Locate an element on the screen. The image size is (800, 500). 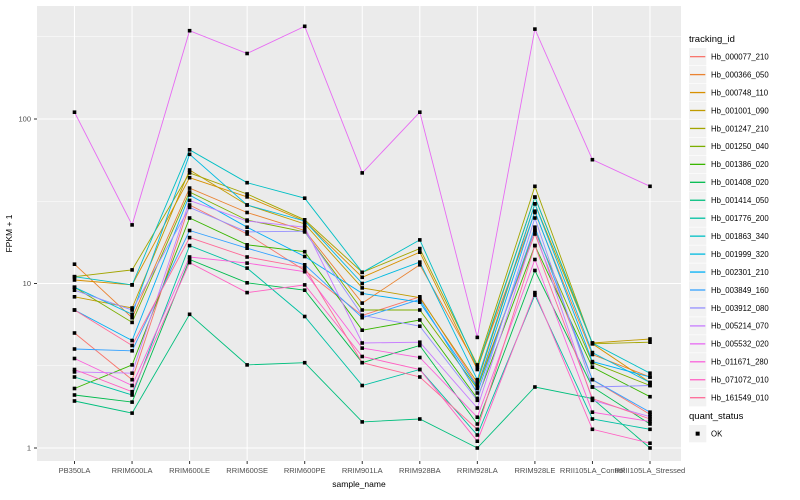
legend-entry-quant-status: OK is located at coordinates (717, 433).